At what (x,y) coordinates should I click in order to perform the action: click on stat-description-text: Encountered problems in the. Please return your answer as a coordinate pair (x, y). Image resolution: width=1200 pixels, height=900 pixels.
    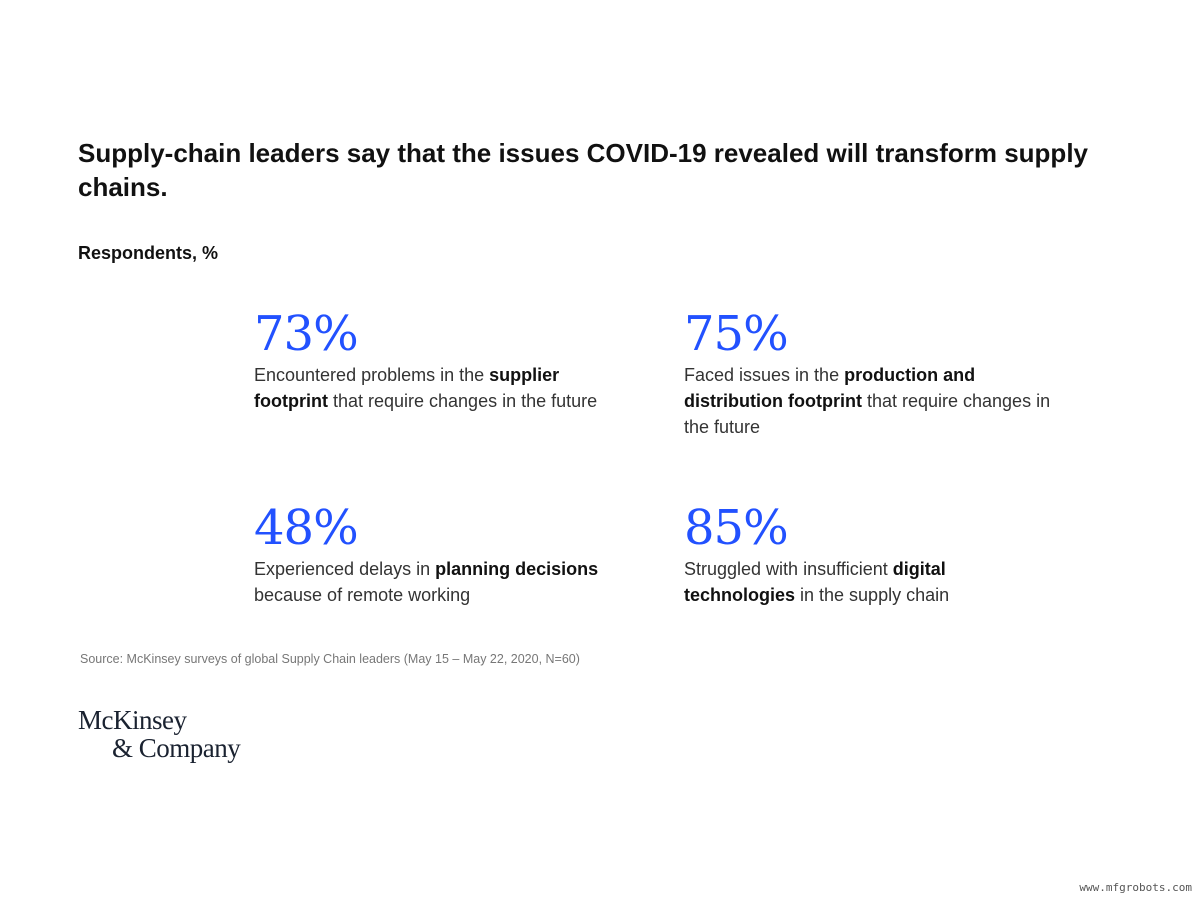
    Looking at the image, I should click on (372, 375).